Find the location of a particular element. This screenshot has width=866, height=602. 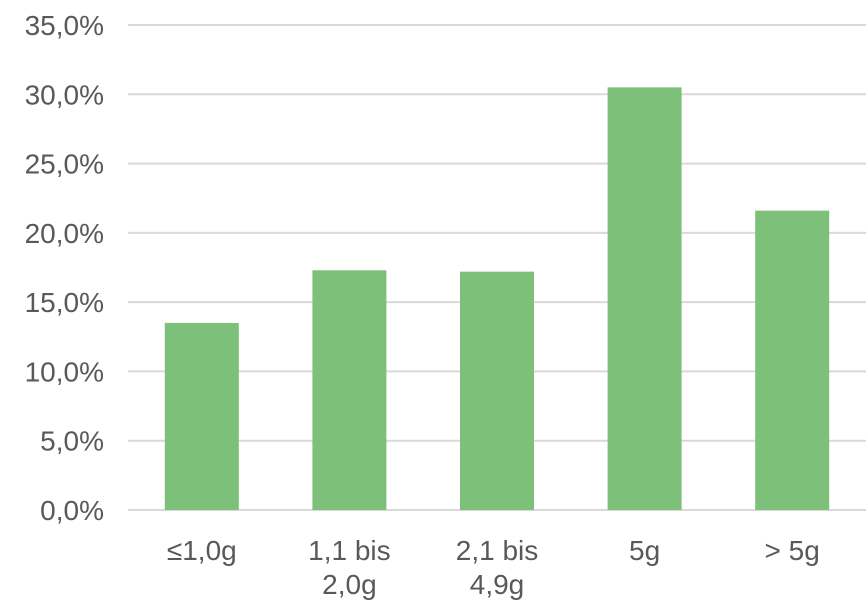

x-axis-category-labels: ≤1,0g 1,1 bis 2,0g 2,1 bis 4,9g 5g > 5g is located at coordinates (493, 567).